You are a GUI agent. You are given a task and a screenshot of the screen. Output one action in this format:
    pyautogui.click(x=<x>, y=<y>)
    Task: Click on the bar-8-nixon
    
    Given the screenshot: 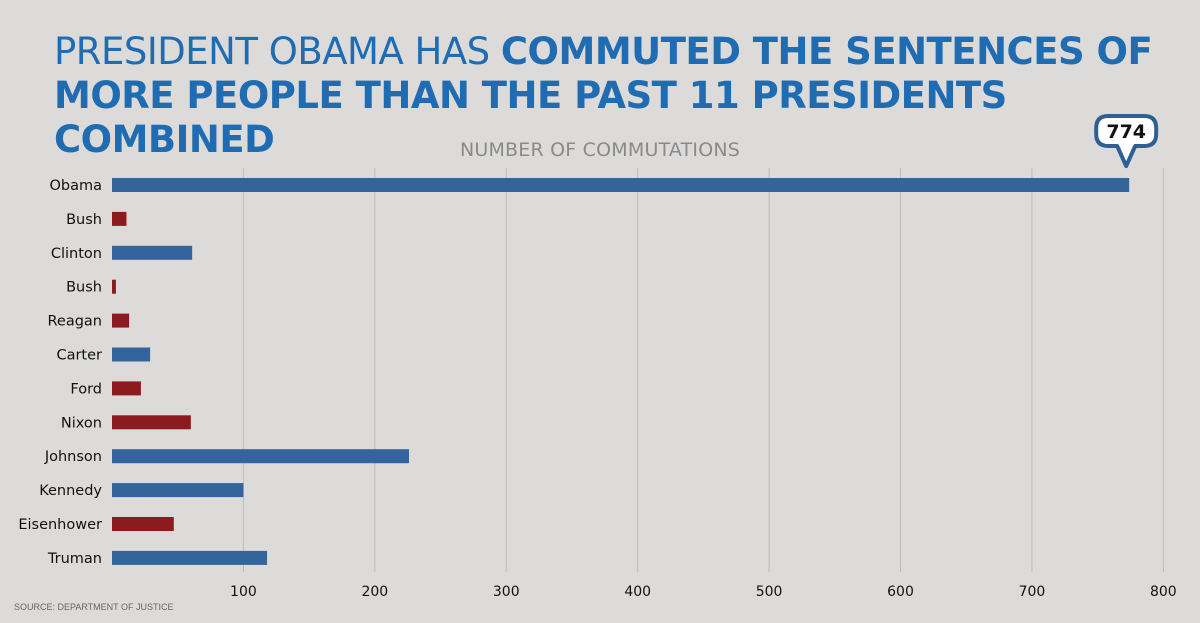 What is the action you would take?
    pyautogui.click(x=151, y=422)
    